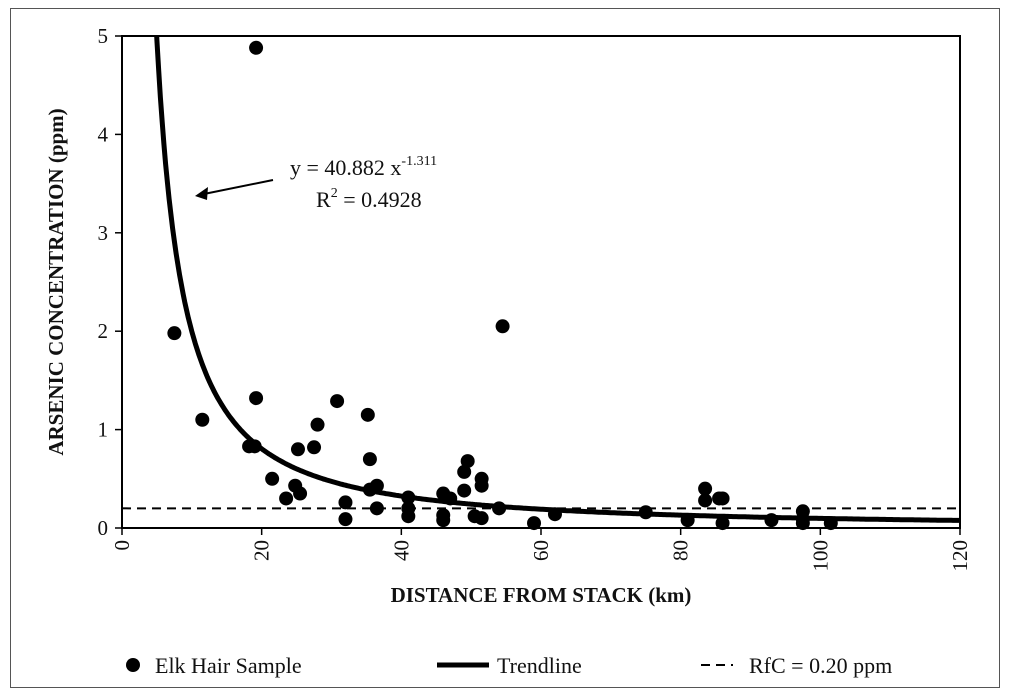  Describe the element at coordinates (820, 665) in the screenshot. I see `legend-label-rfc: RfC = 0.20 ppm` at that location.